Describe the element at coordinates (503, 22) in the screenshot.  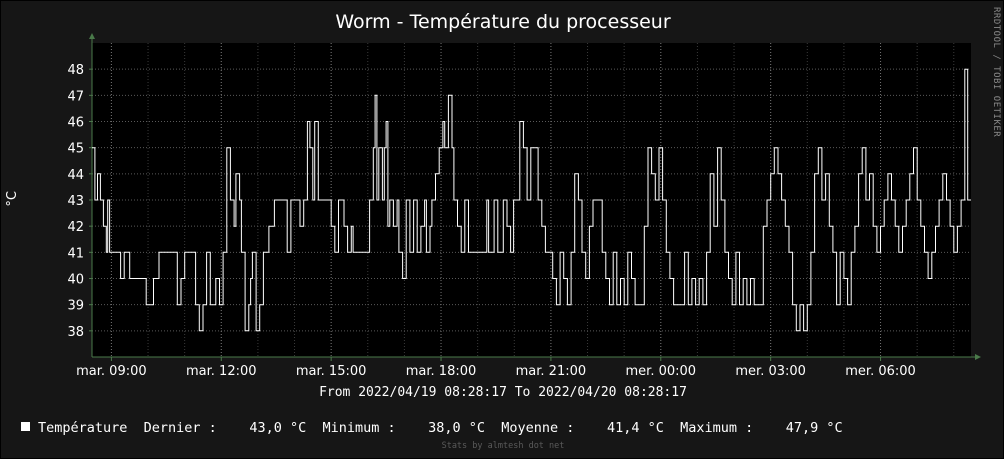
I see `chart-title: Worm - Température du processeur` at that location.